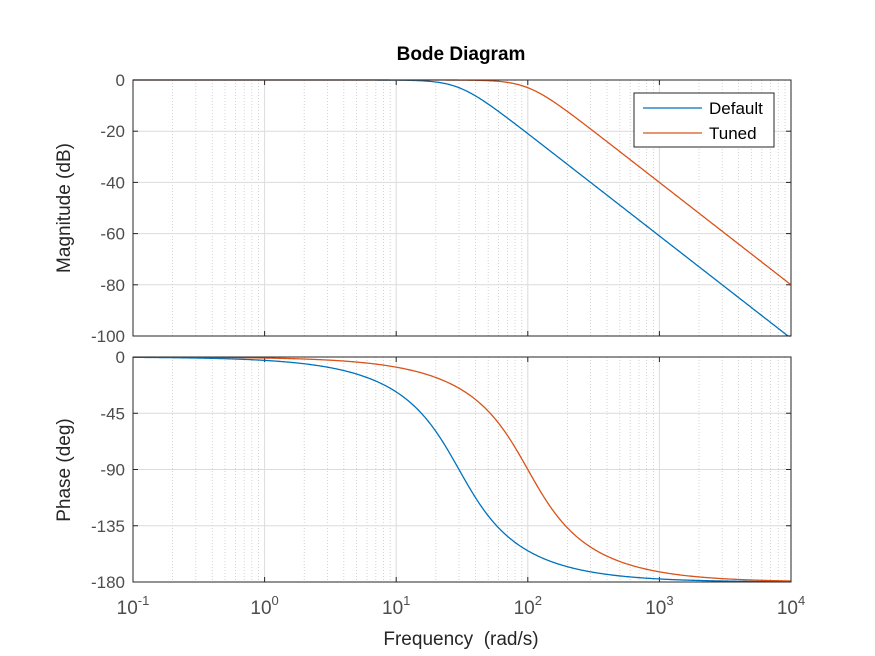 The image size is (875, 656). What do you see at coordinates (112, 234) in the screenshot?
I see `y-tick-label: -60` at bounding box center [112, 234].